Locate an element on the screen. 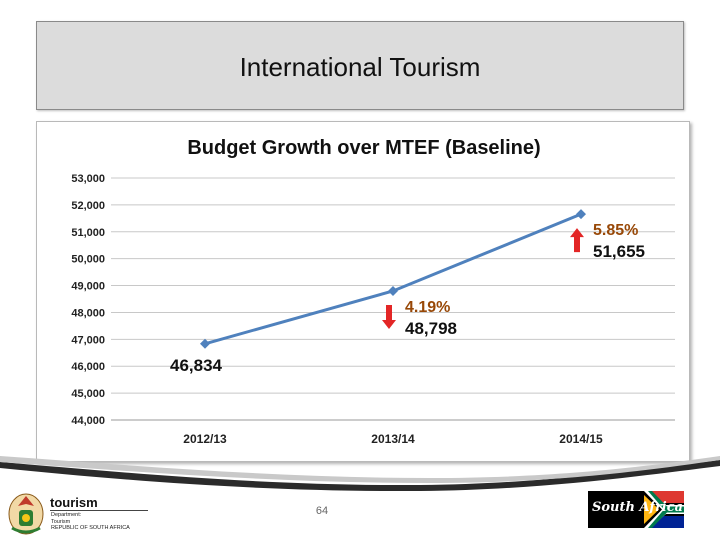 Image resolution: width=720 pixels, height=541 pixels. y-tick-label: 53,000 is located at coordinates (88, 179).